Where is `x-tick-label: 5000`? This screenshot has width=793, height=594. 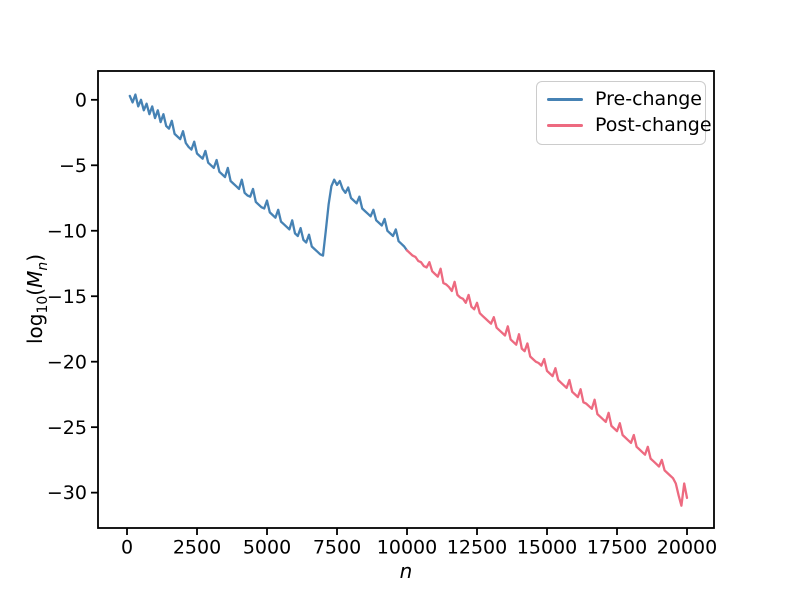
x-tick-label: 5000 is located at coordinates (267, 548).